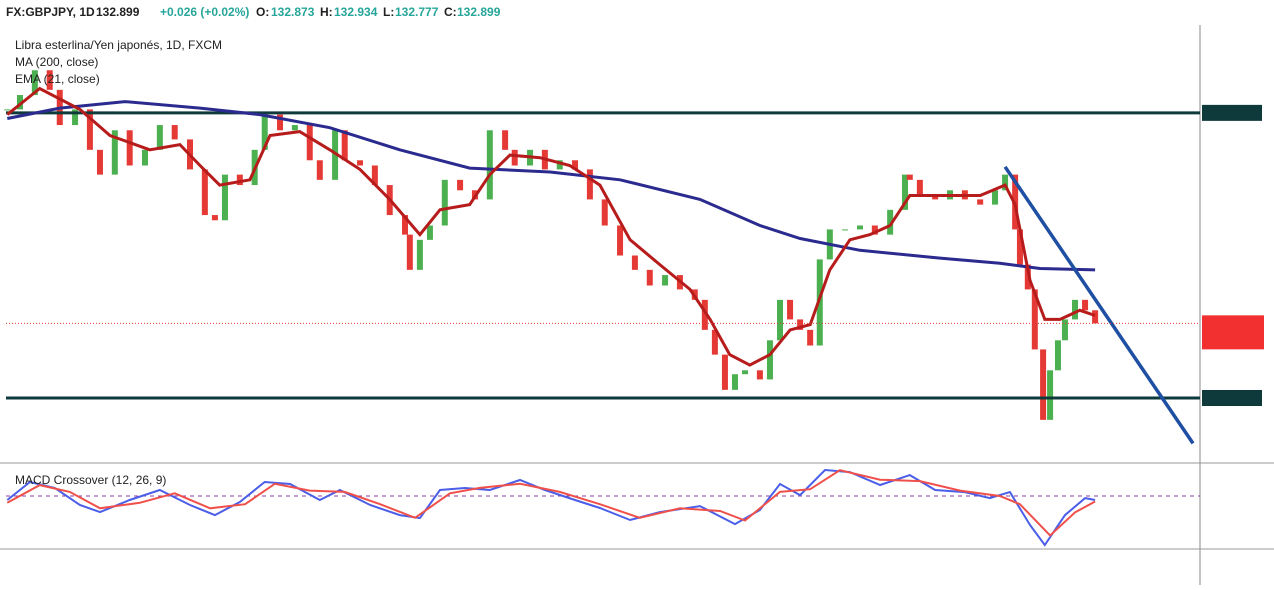 This screenshot has height=590, width=1274. I want to click on trend-line, so click(1099, 305).